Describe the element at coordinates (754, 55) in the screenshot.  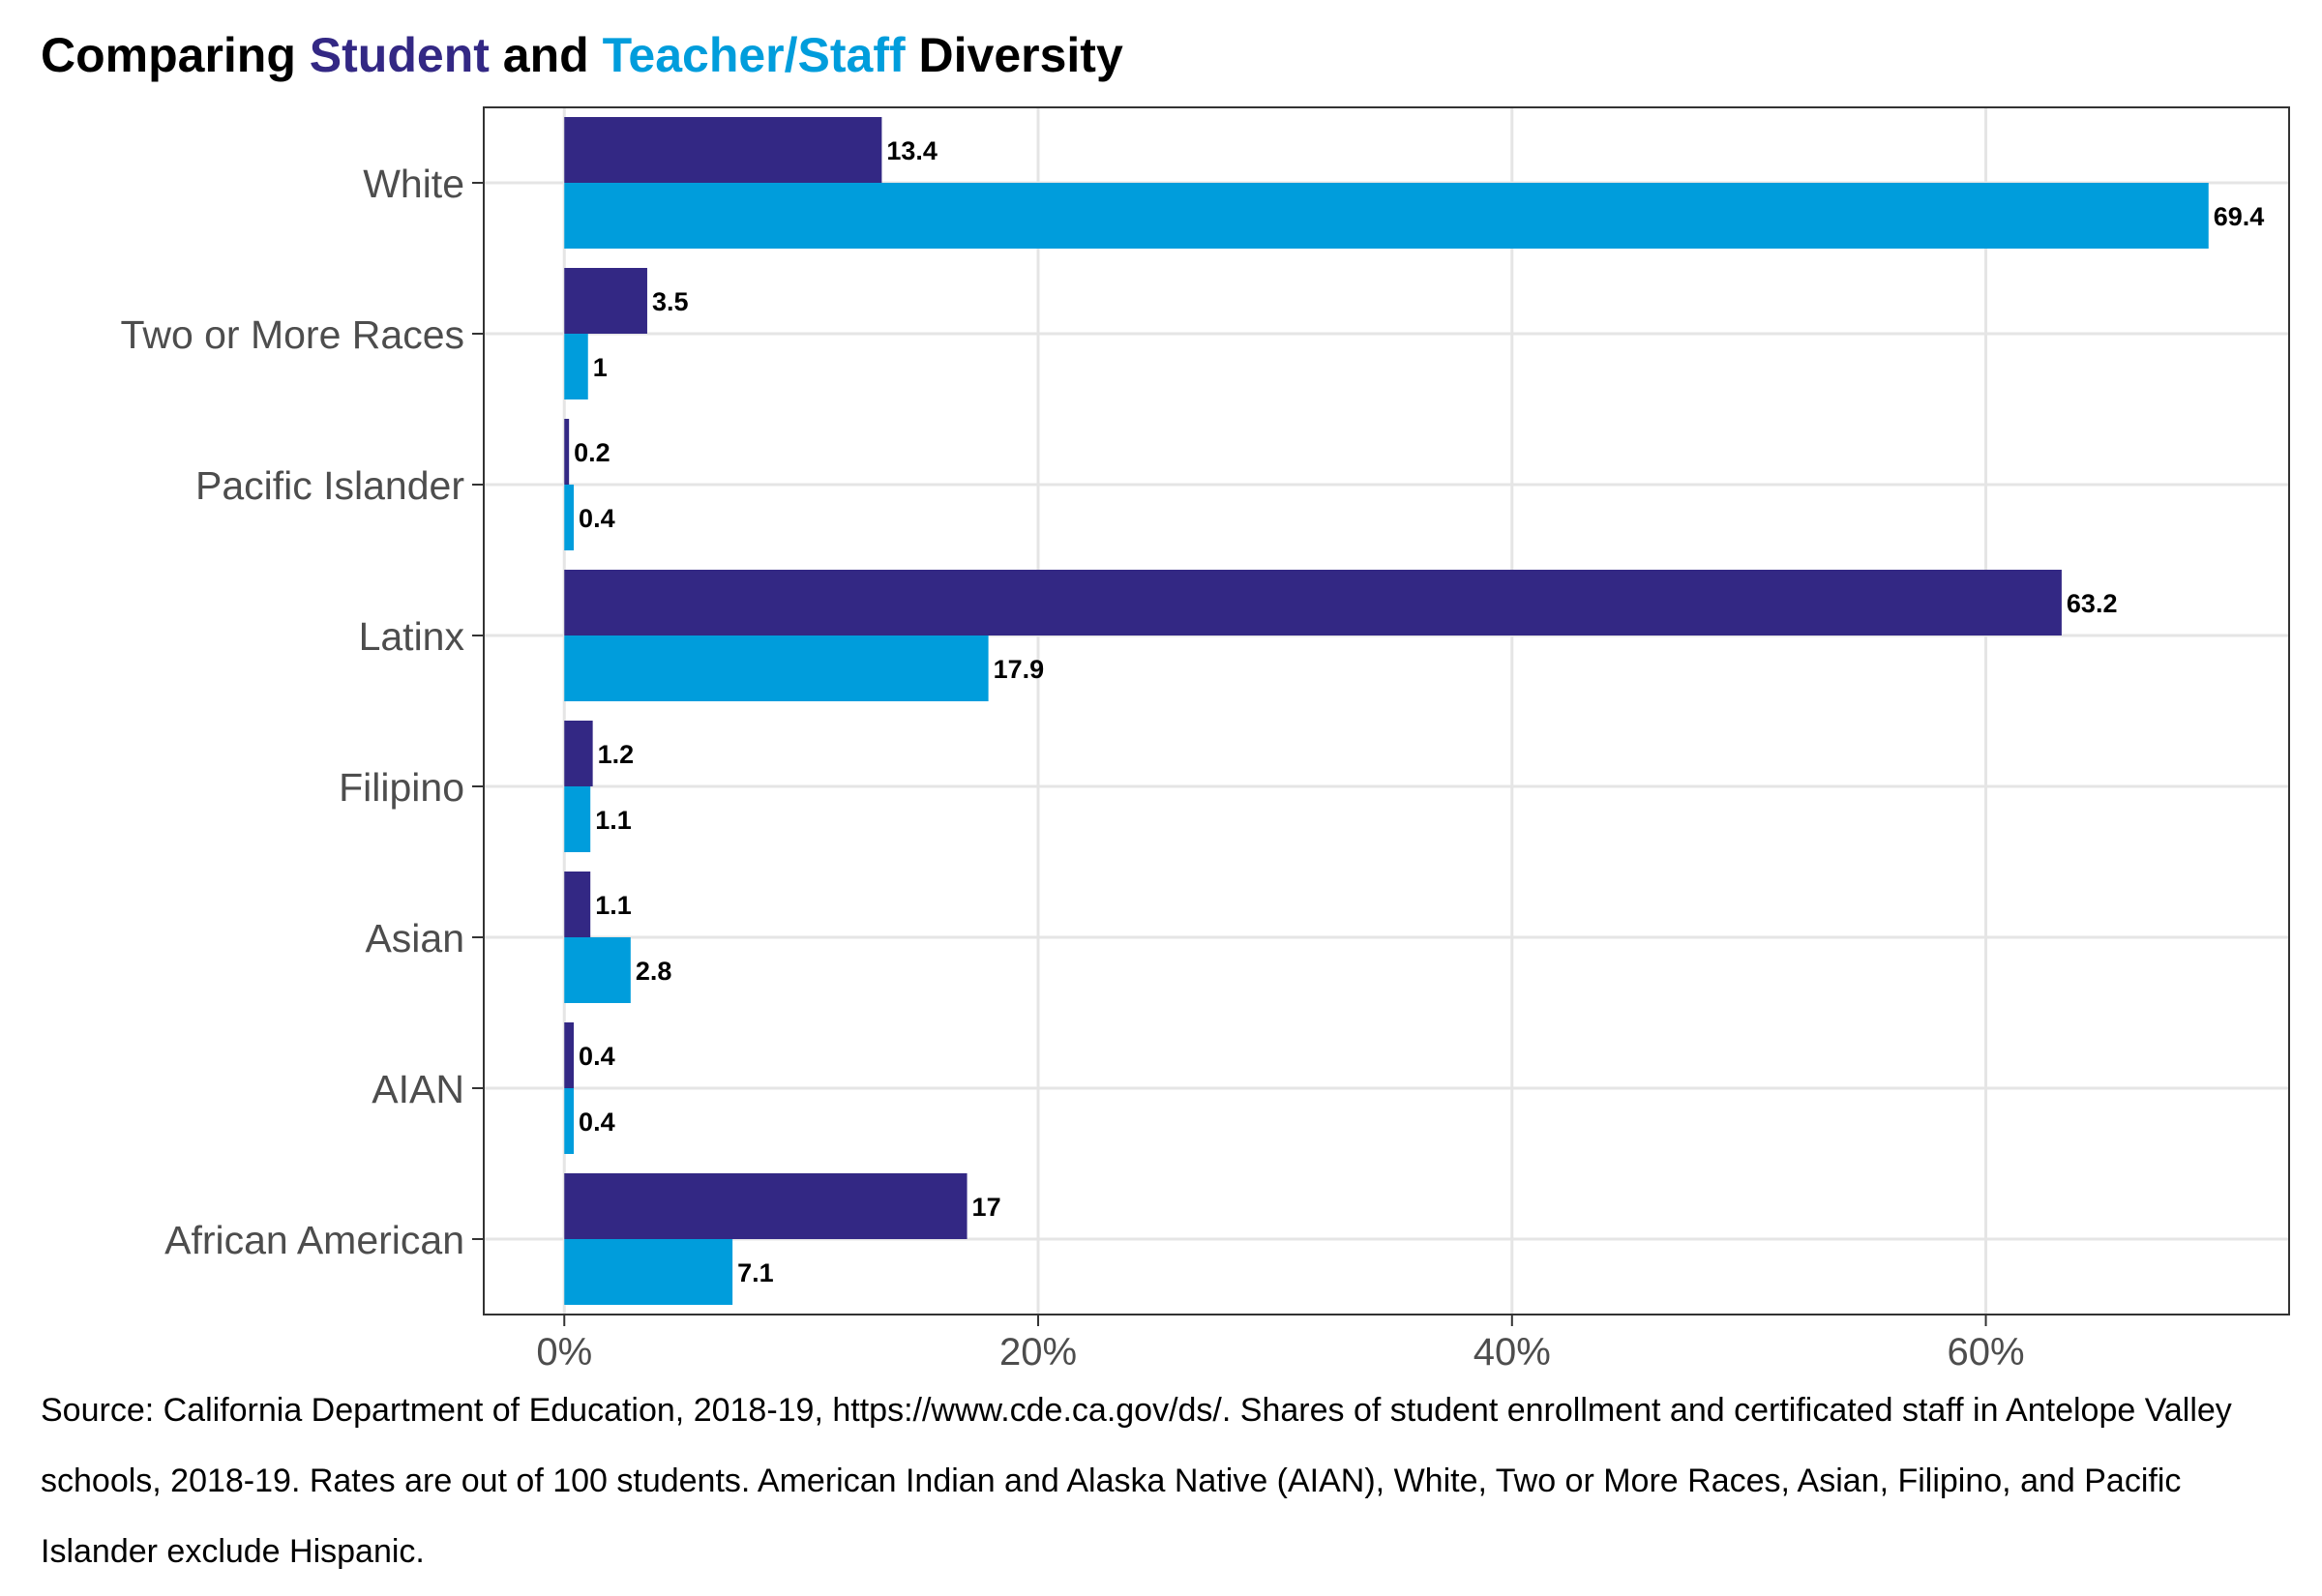
I see `title-teacher: Teacher/Staff` at that location.